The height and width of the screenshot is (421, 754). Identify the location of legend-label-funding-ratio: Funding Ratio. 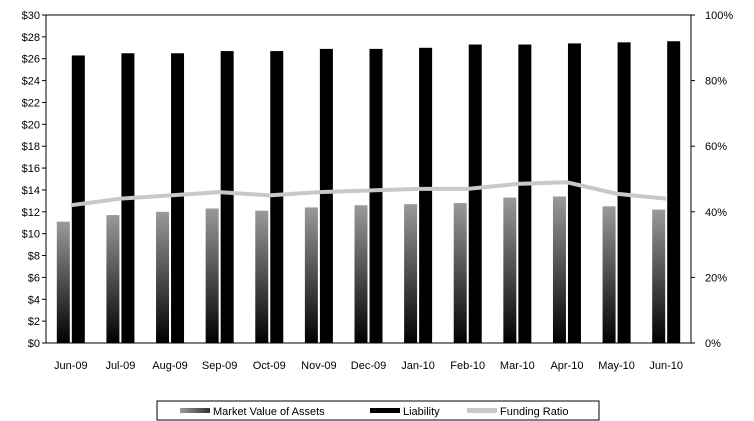
(534, 412).